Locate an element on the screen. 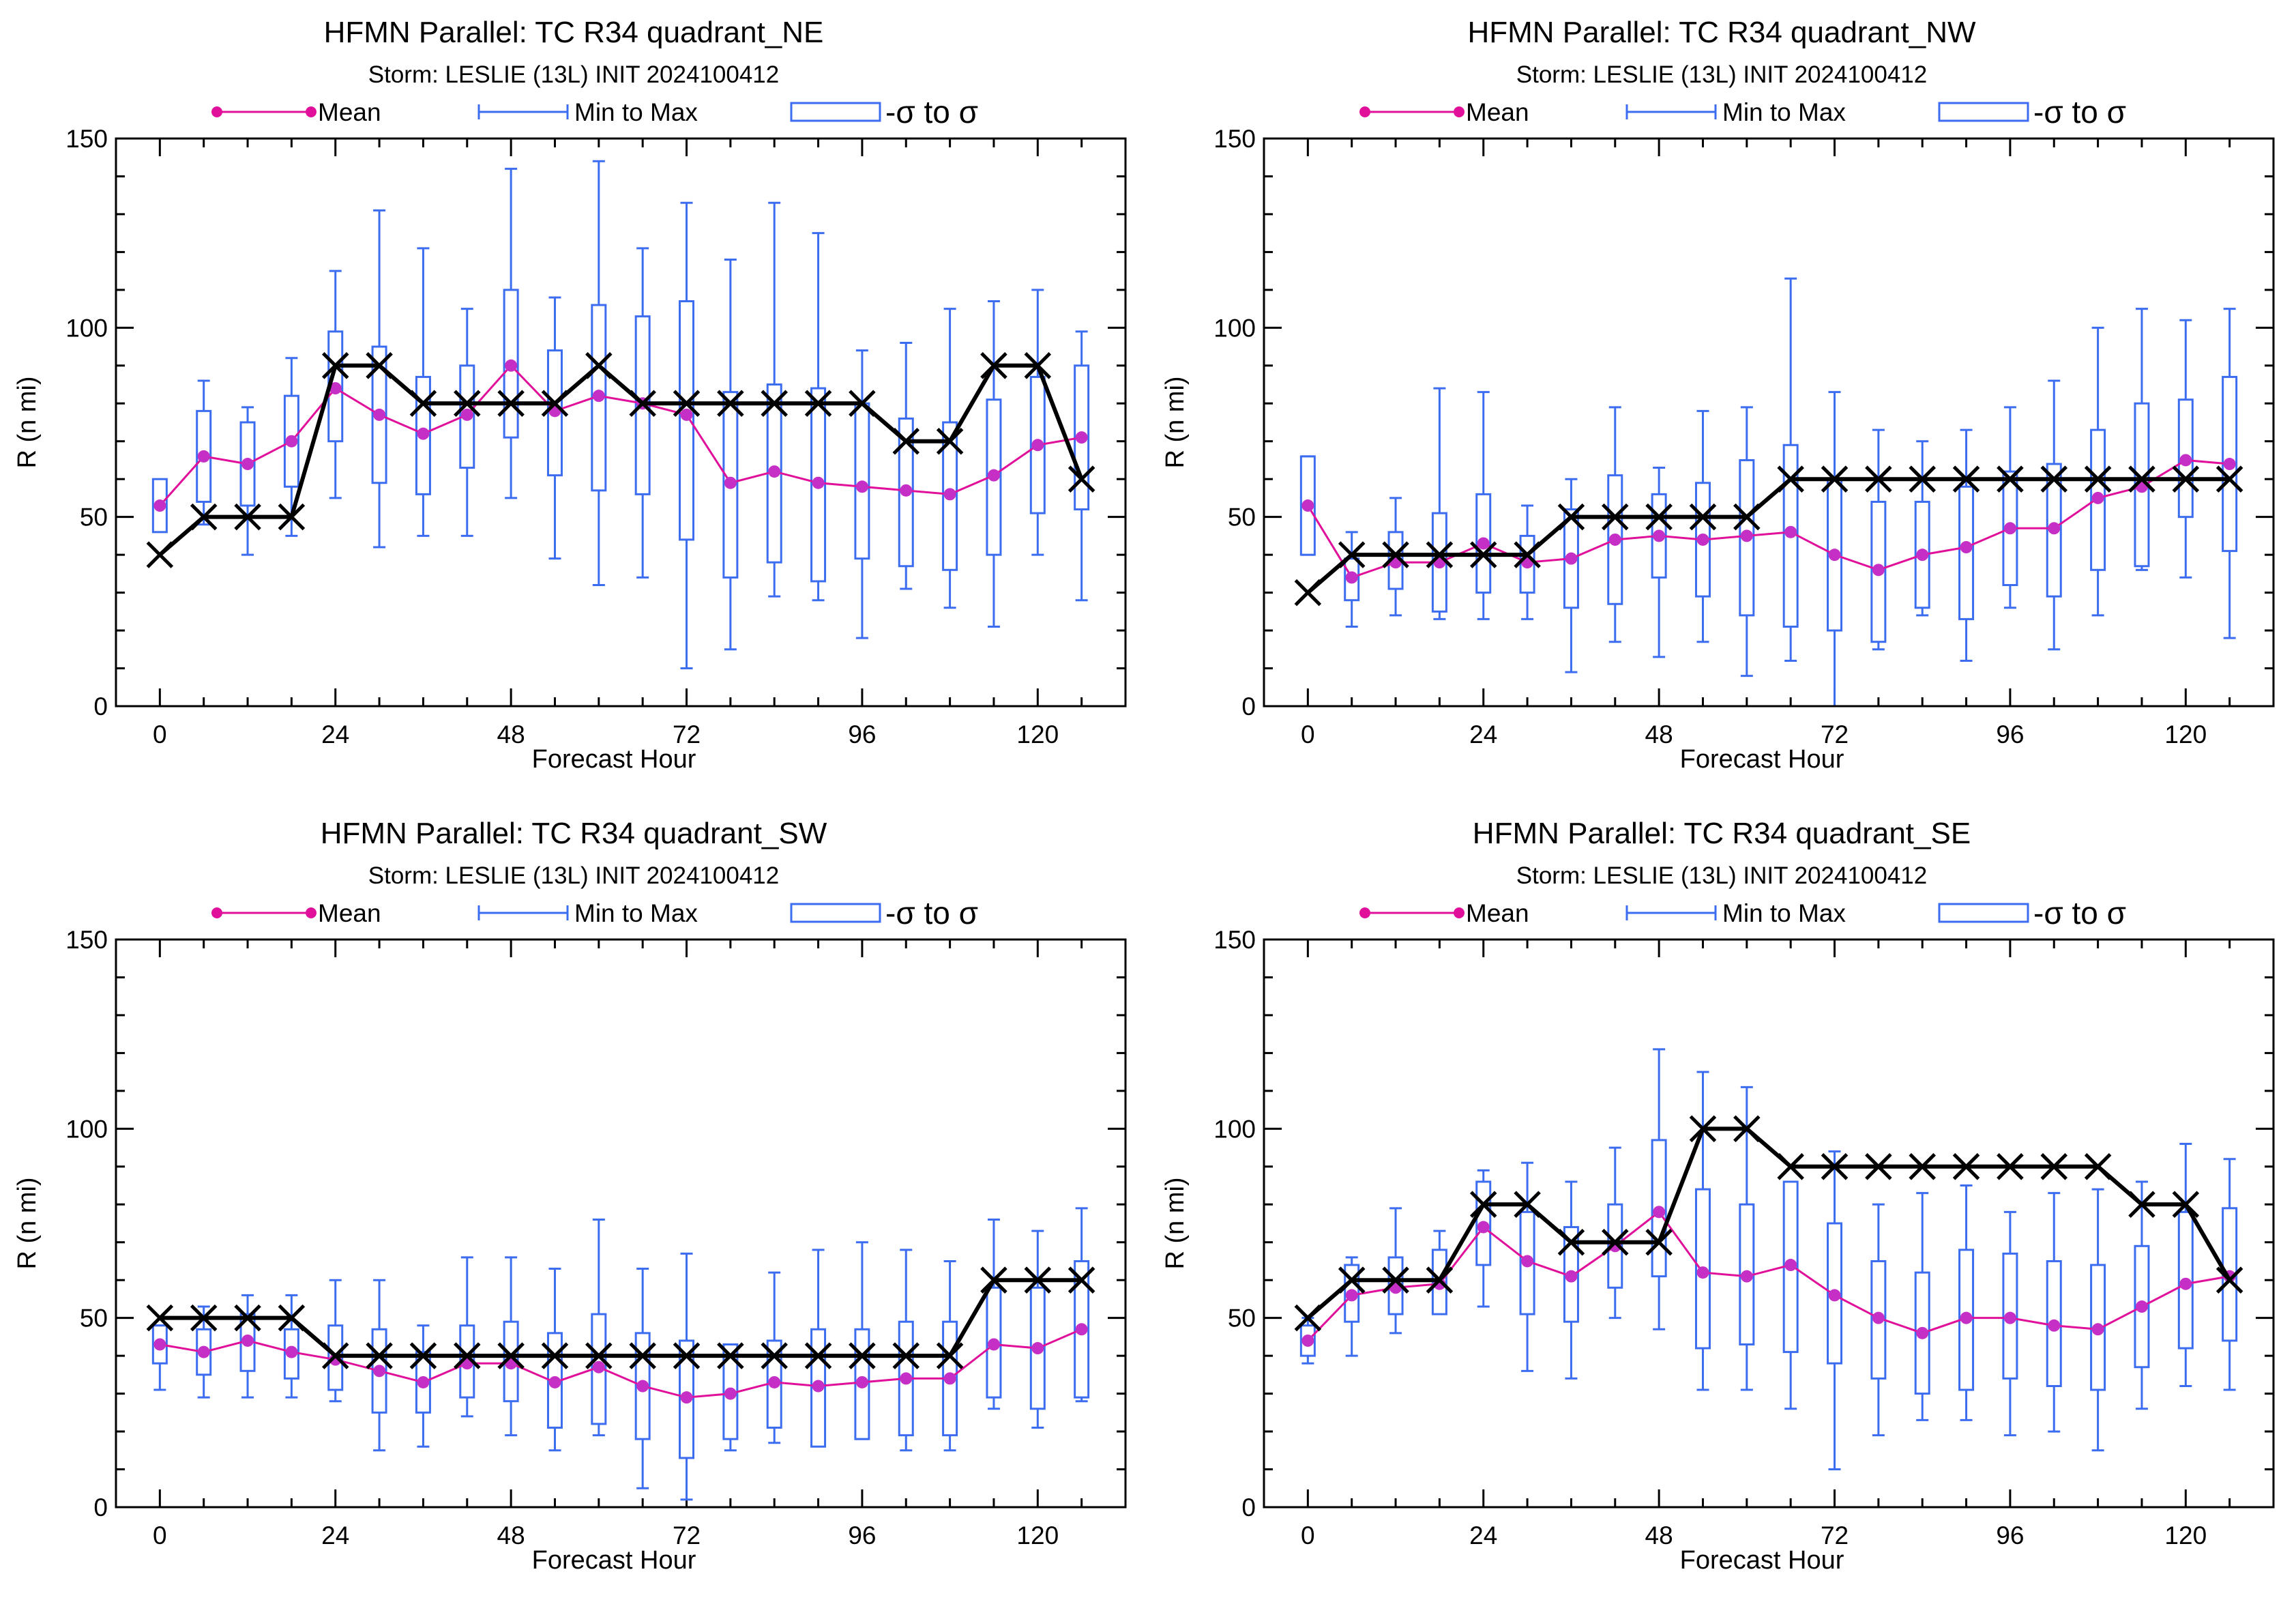 This screenshot has width=2296, height=1602. x-tick-label: 24 is located at coordinates (1483, 734).